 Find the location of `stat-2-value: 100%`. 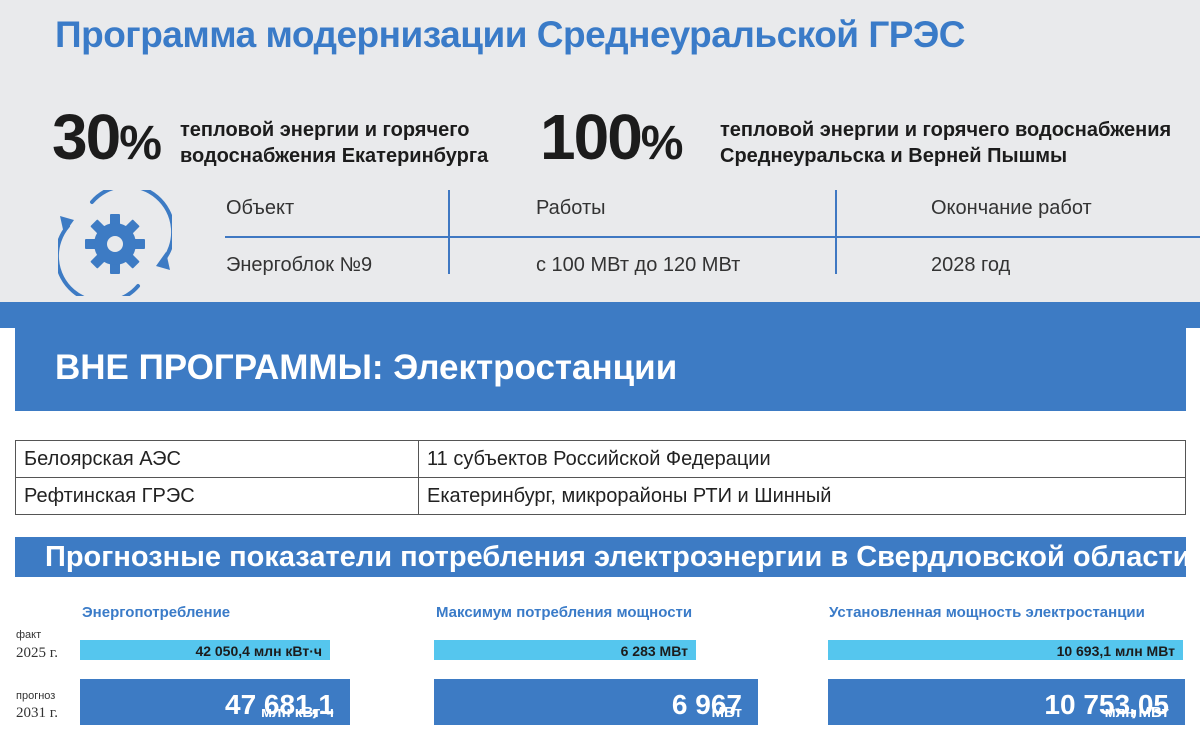

stat-2-value: 100% is located at coordinates (611, 137).